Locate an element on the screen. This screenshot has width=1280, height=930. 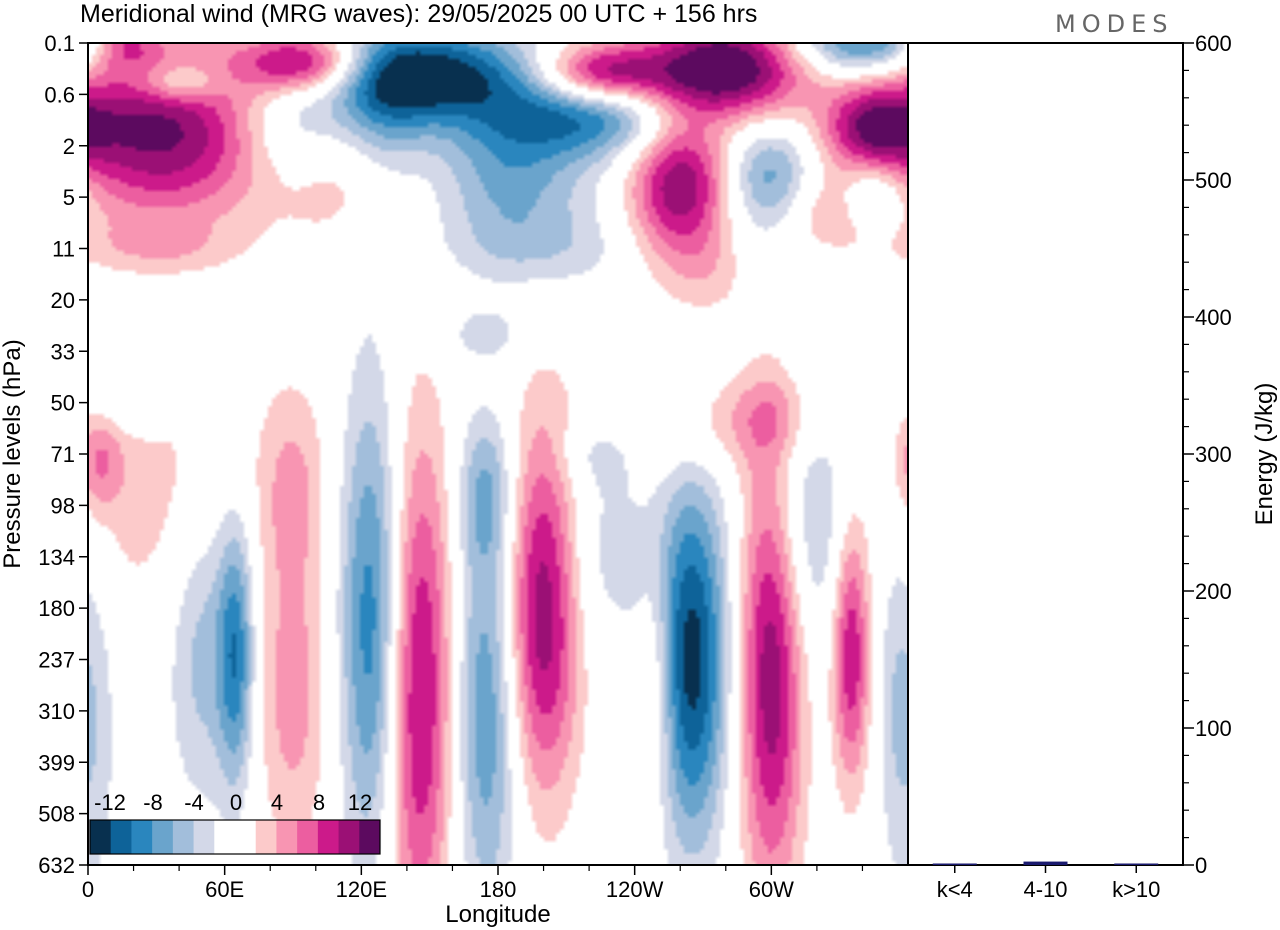
energy-categories: k<4 4-10 k>10 is located at coordinates (1048, 883).